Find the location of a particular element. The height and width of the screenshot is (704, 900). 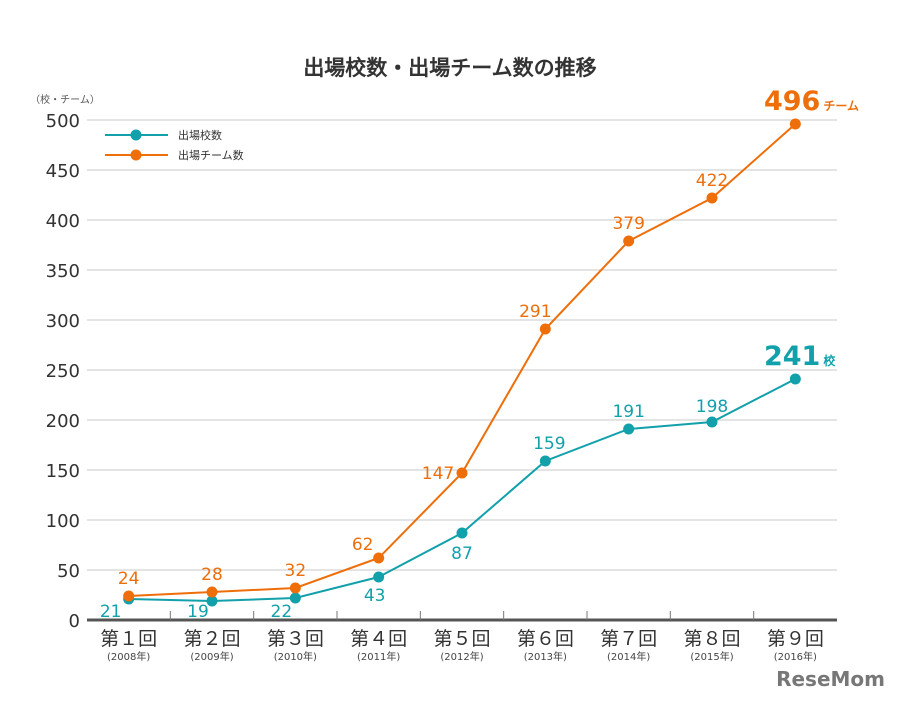

x-tick-sublabel: (2009年) is located at coordinates (211, 656).